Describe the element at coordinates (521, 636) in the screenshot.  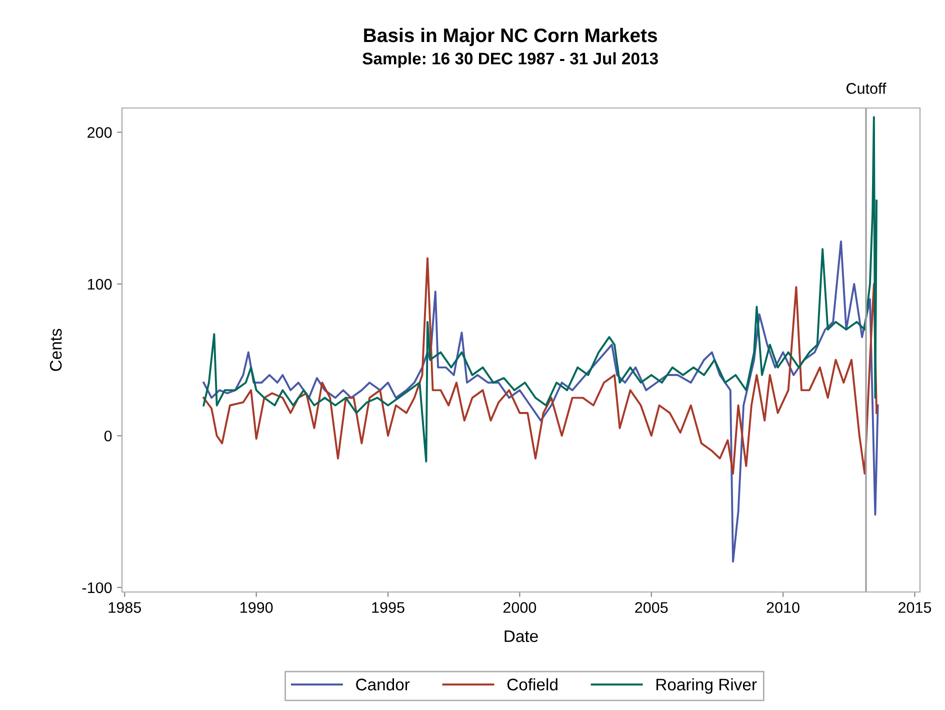
I see `x-axis-title: Date` at that location.